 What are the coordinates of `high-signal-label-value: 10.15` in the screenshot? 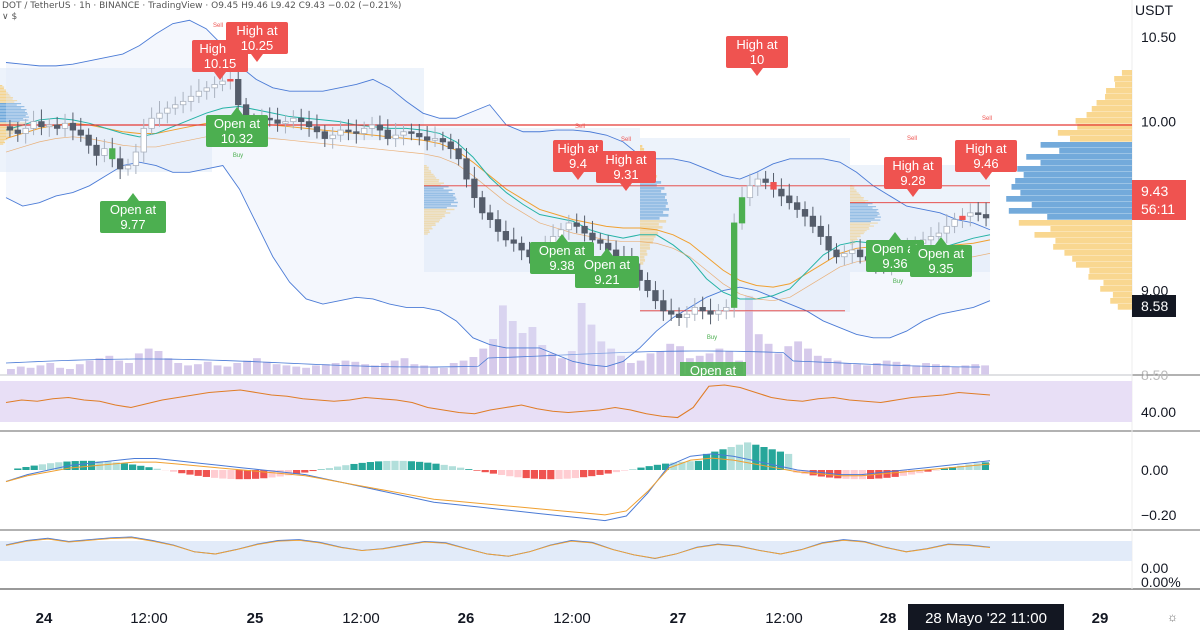 It's located at (220, 63).